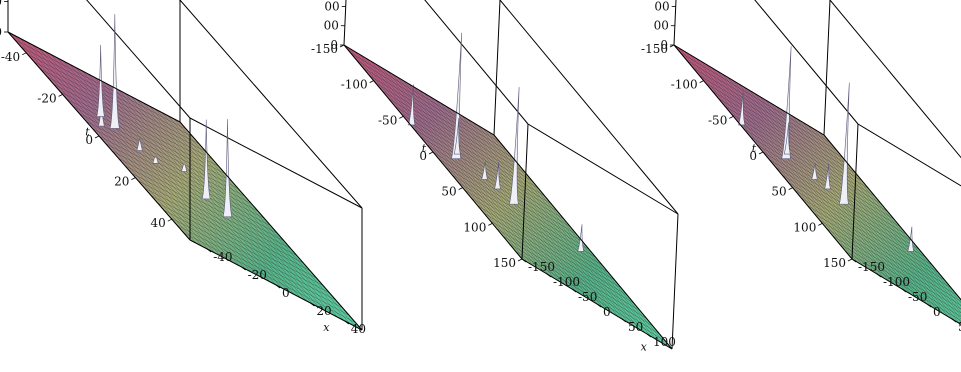 The image size is (961, 372). I want to click on x-tick-label: -40, so click(222, 257).